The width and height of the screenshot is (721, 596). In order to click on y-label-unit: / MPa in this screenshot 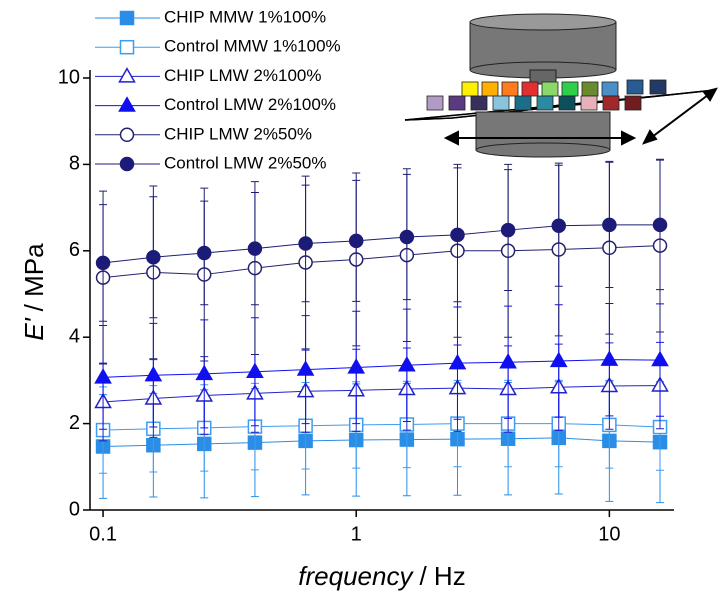, I will do `click(34, 277)`.